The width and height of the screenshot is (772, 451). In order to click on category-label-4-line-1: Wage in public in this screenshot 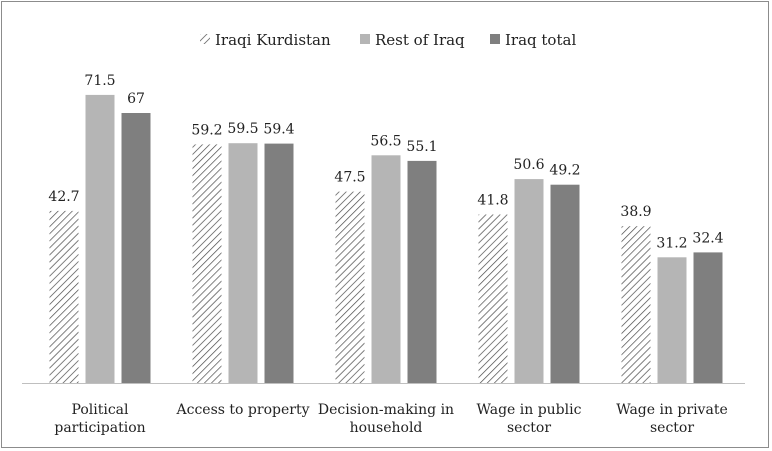, I will do `click(529, 410)`.